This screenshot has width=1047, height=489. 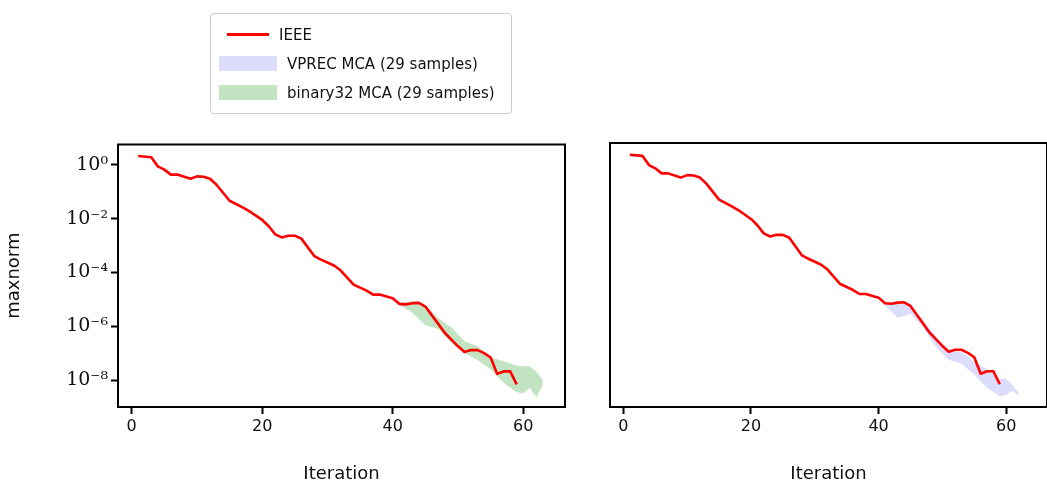 I want to click on y-tick-label: 10⁻², so click(x=87, y=216).